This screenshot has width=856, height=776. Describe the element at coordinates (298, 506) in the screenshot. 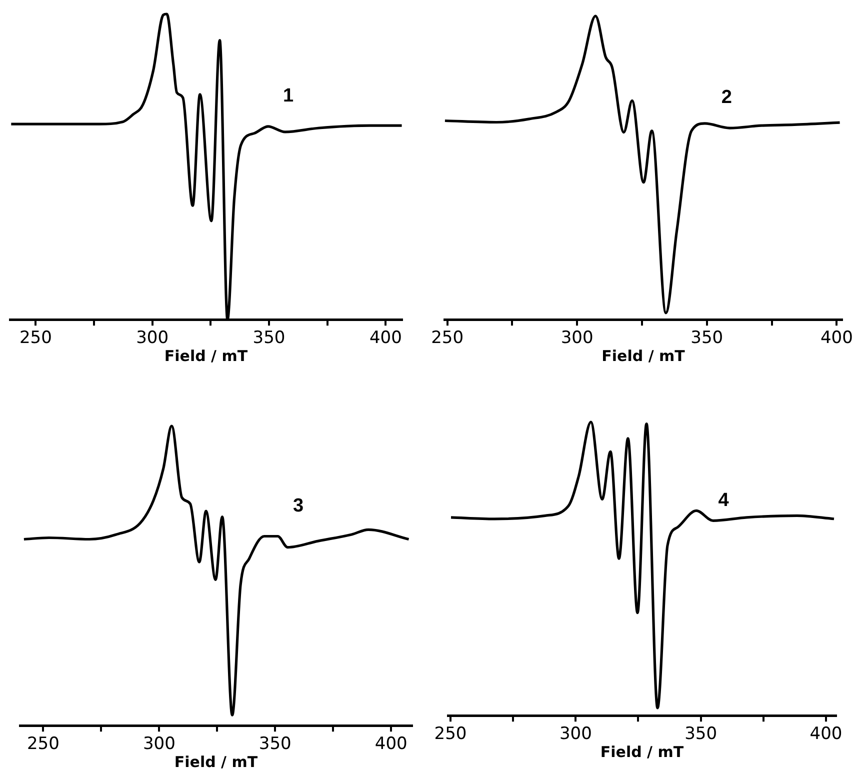

I see `annotation: 3` at that location.